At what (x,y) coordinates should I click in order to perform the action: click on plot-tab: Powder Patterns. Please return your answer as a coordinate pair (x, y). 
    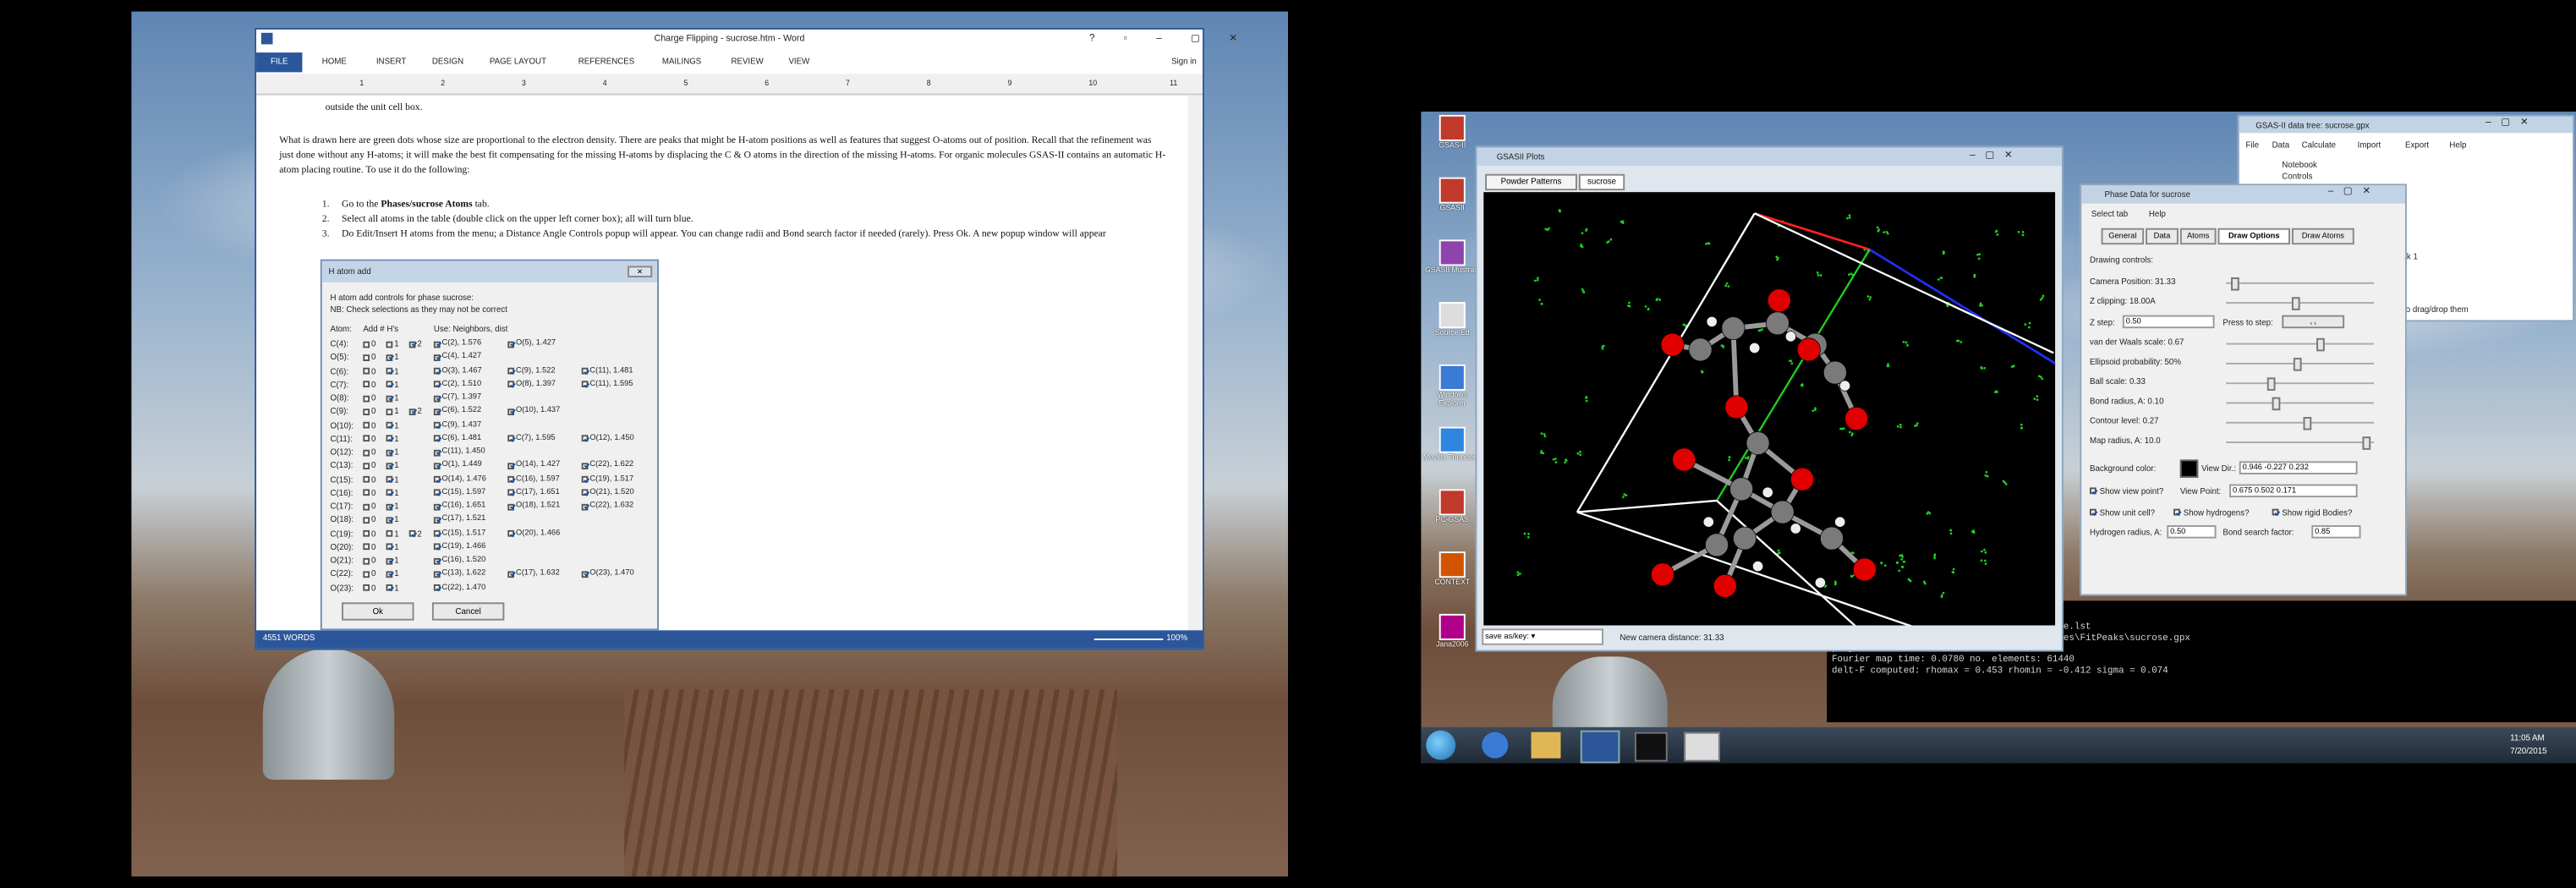
    Looking at the image, I should click on (1531, 182).